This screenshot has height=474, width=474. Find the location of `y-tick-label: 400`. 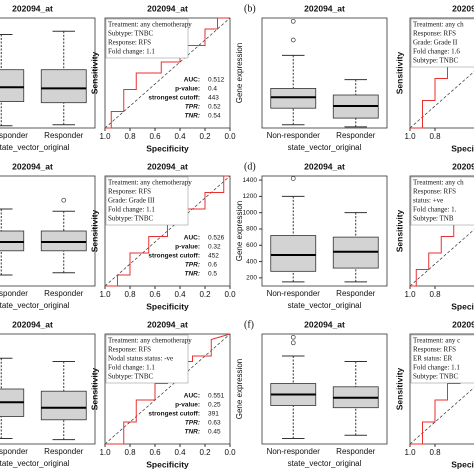

y-tick-label: 400 is located at coordinates (251, 261).